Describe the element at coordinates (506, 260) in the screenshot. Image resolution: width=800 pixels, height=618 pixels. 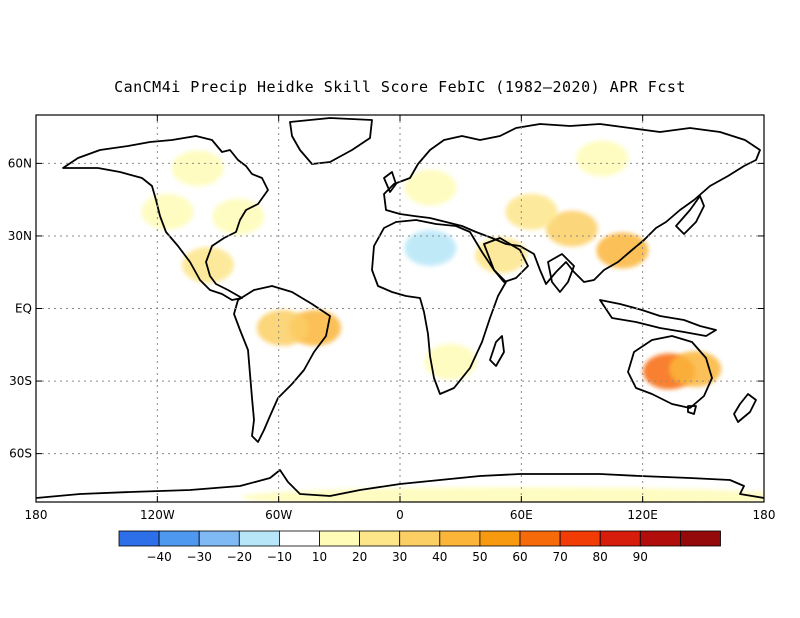
I see `coast-arabia` at that location.